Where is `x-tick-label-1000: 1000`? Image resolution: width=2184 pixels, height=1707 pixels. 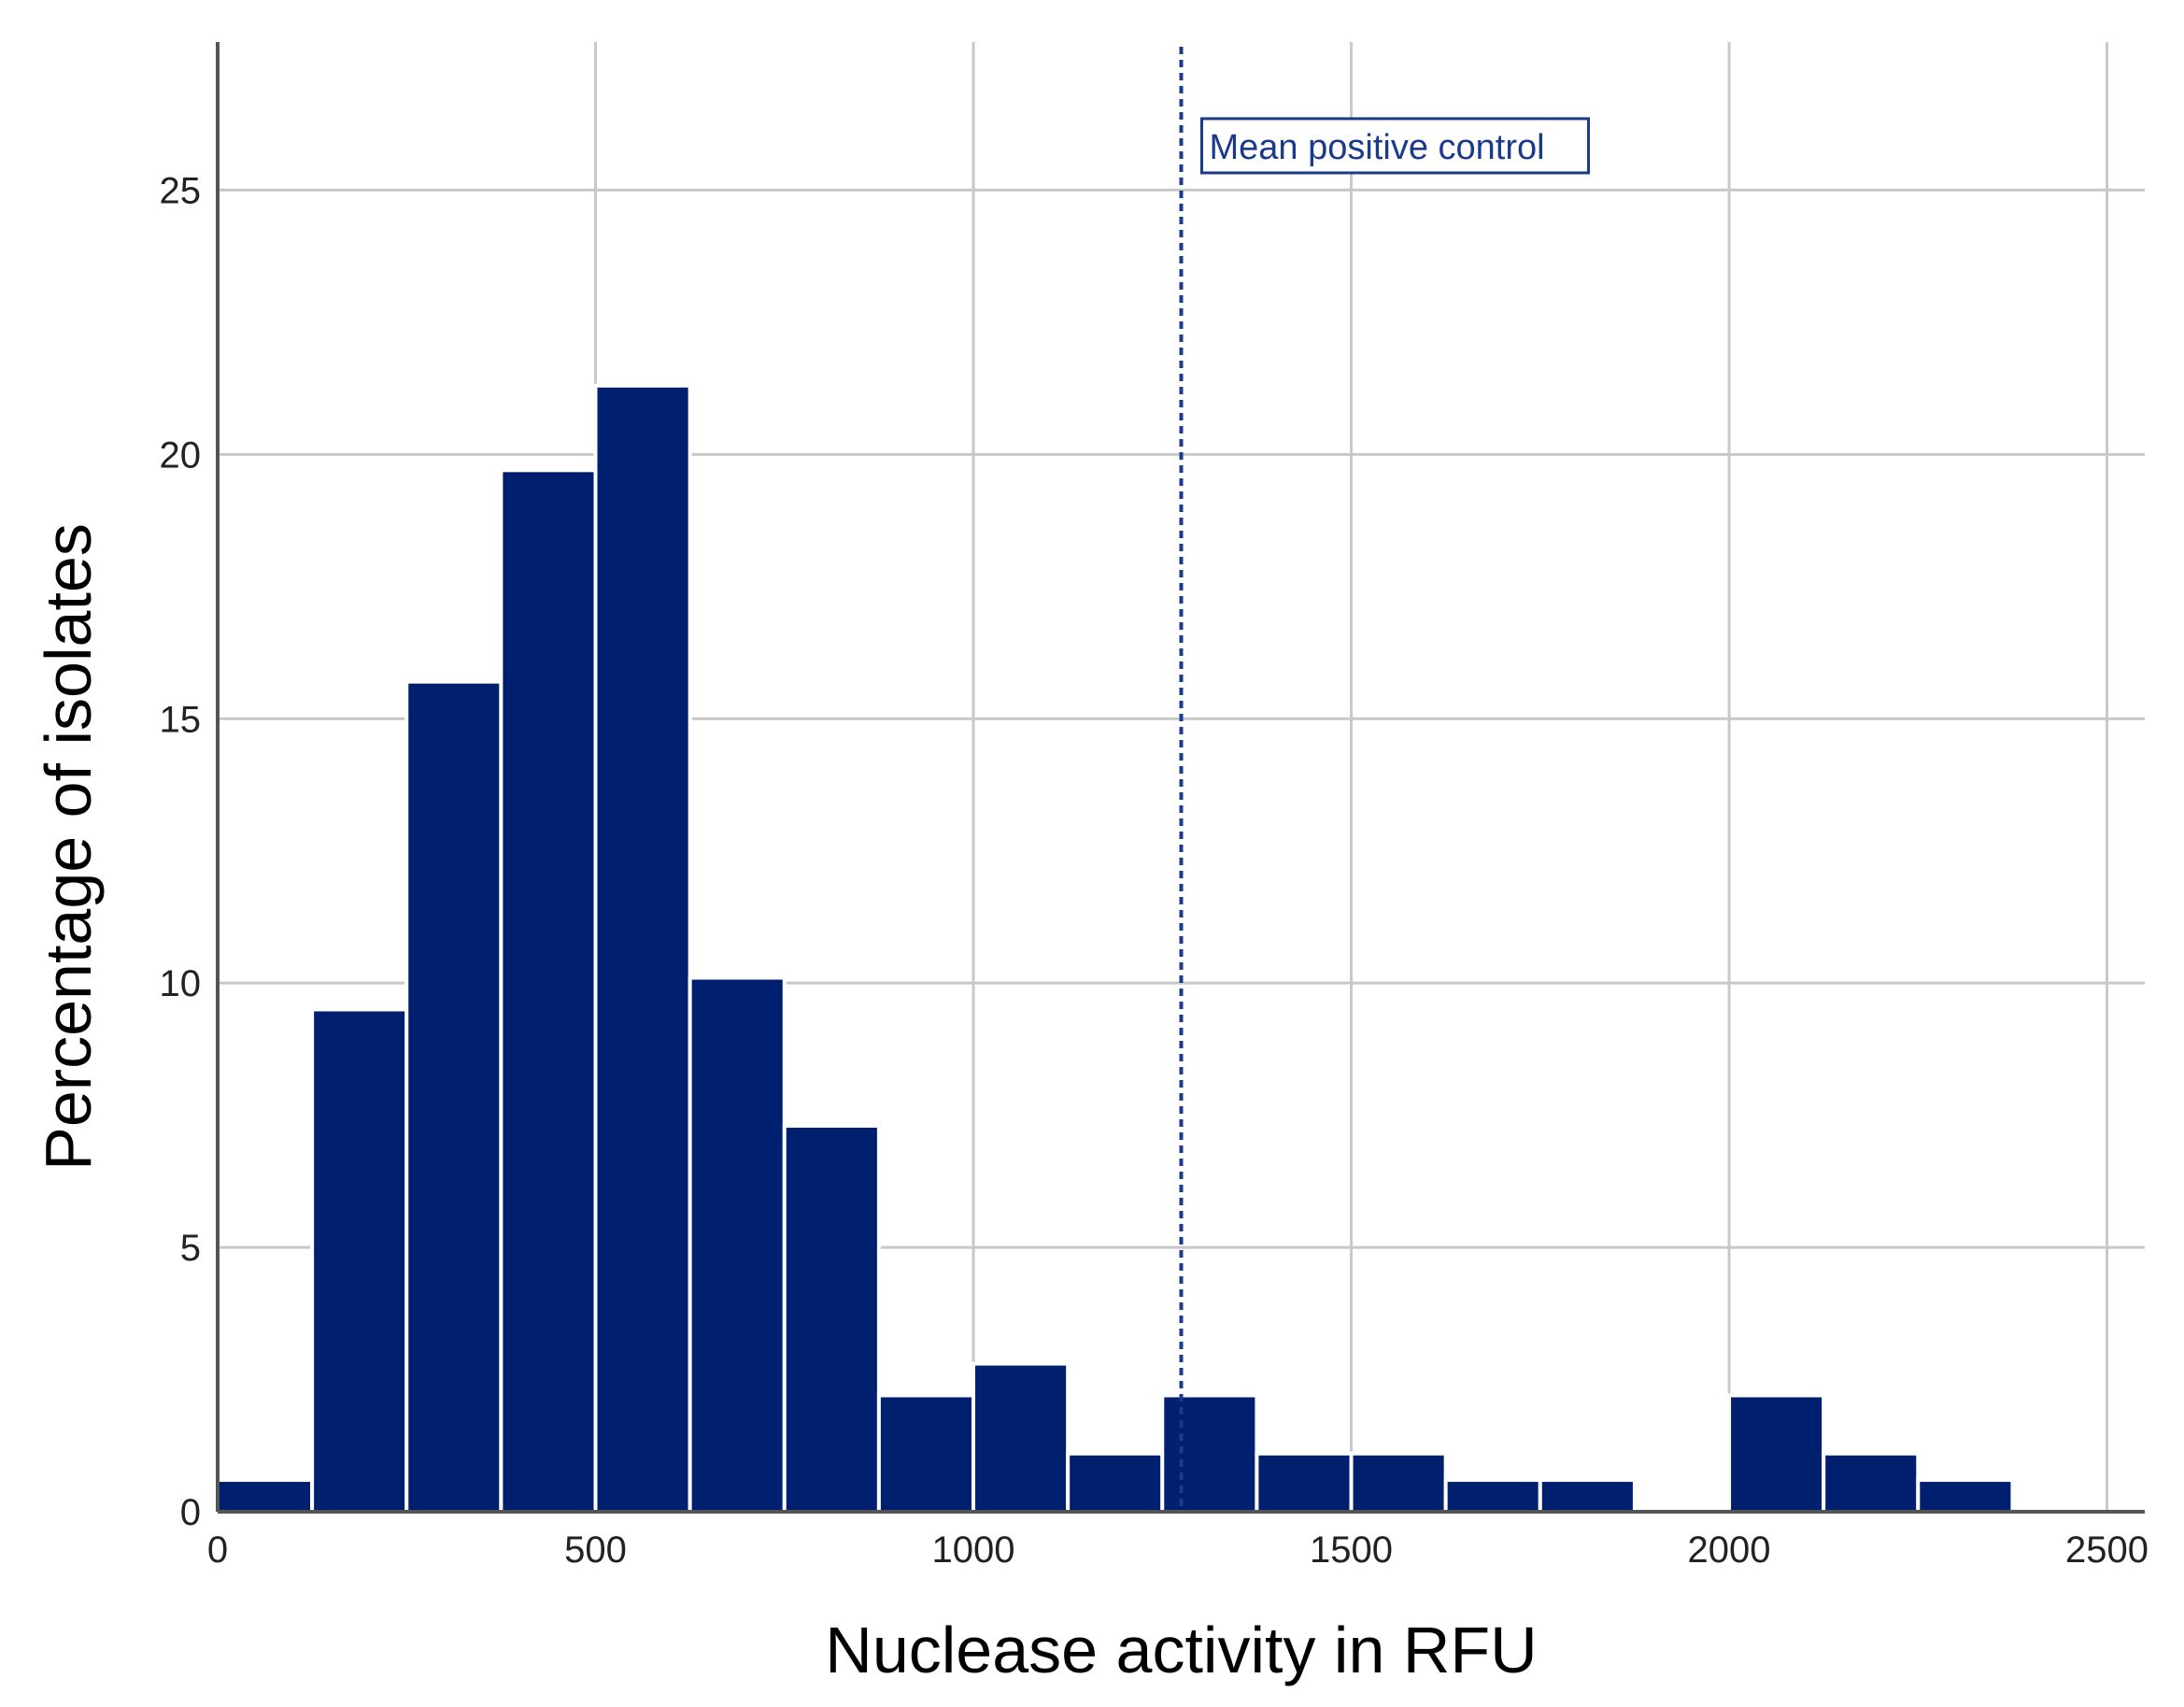 x-tick-label-1000: 1000 is located at coordinates (973, 1550).